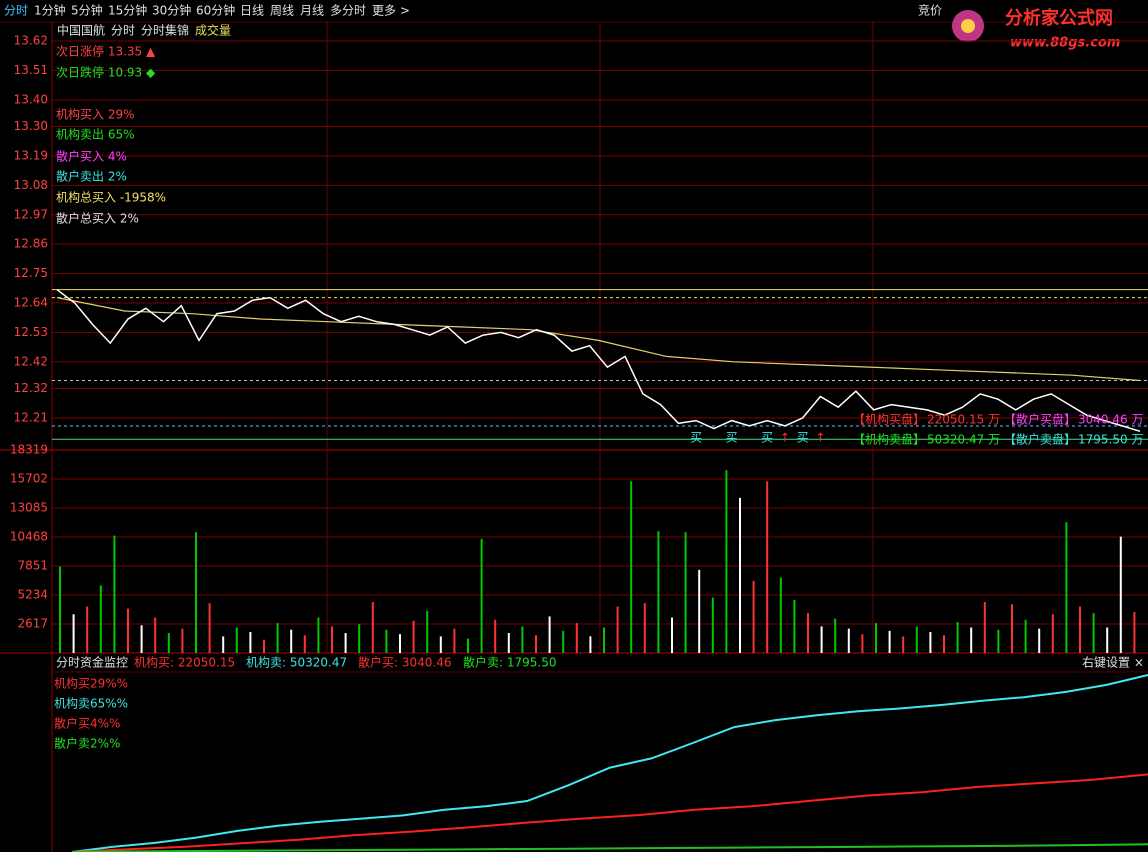  I want to click on monitor-header: 分时资金监控, so click(92, 662).